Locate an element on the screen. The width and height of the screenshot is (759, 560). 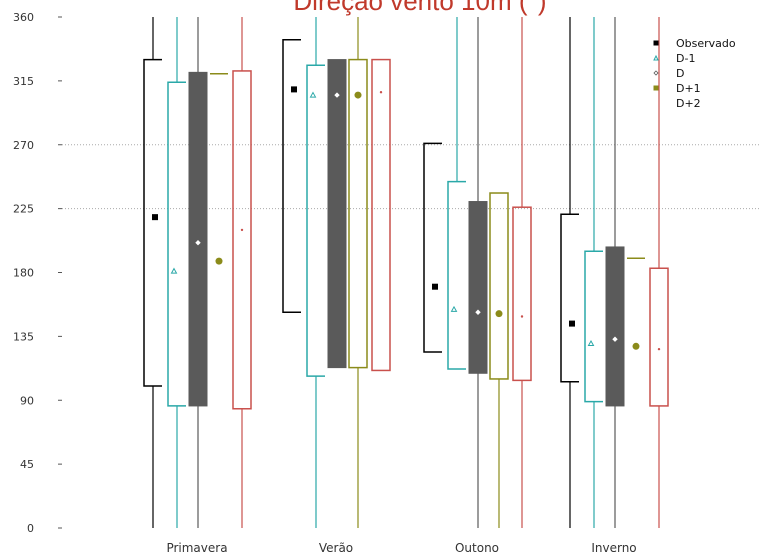
legend-item: D-1 is located at coordinates (674, 58).